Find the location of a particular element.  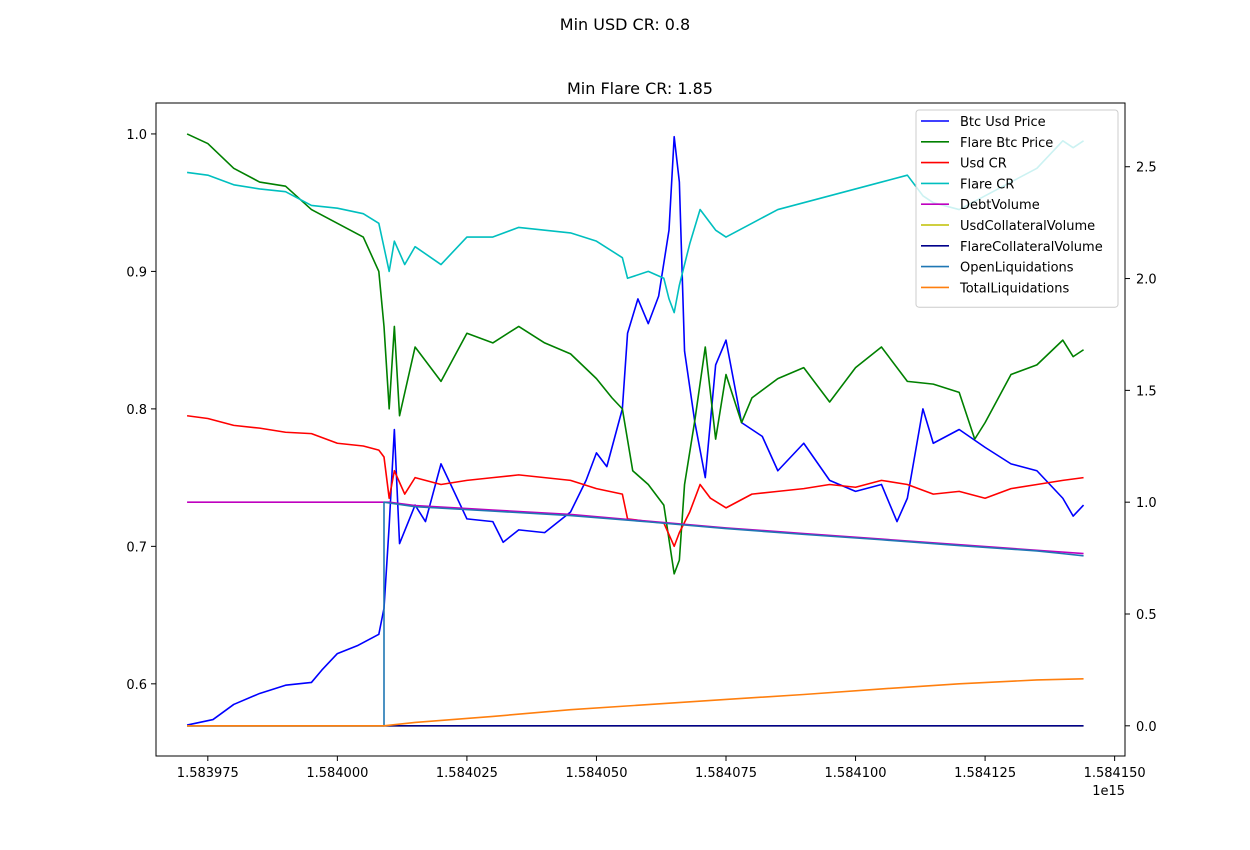

legend-box is located at coordinates (1017, 208).